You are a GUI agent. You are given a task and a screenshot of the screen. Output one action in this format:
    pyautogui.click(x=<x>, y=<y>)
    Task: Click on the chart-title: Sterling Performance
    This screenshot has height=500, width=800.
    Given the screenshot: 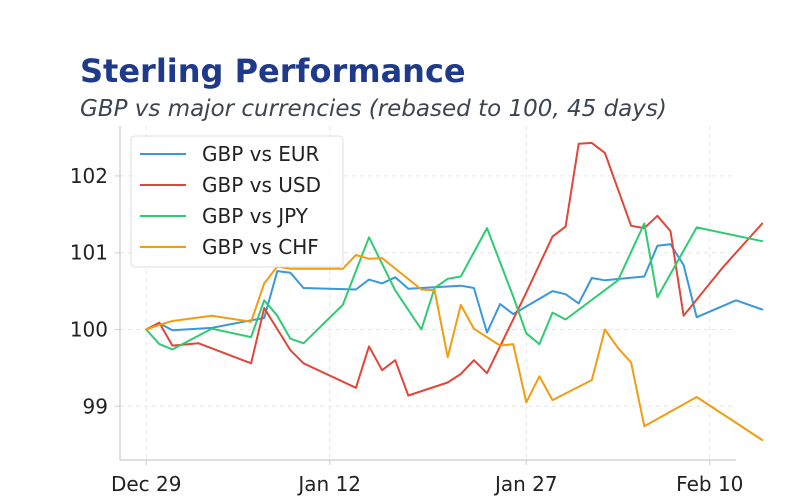 What is the action you would take?
    pyautogui.click(x=273, y=71)
    